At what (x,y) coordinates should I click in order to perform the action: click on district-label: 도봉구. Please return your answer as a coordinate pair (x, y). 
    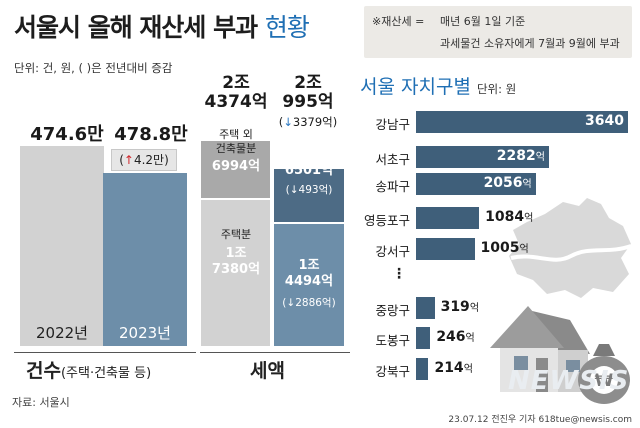
    Looking at the image, I should click on (392, 340).